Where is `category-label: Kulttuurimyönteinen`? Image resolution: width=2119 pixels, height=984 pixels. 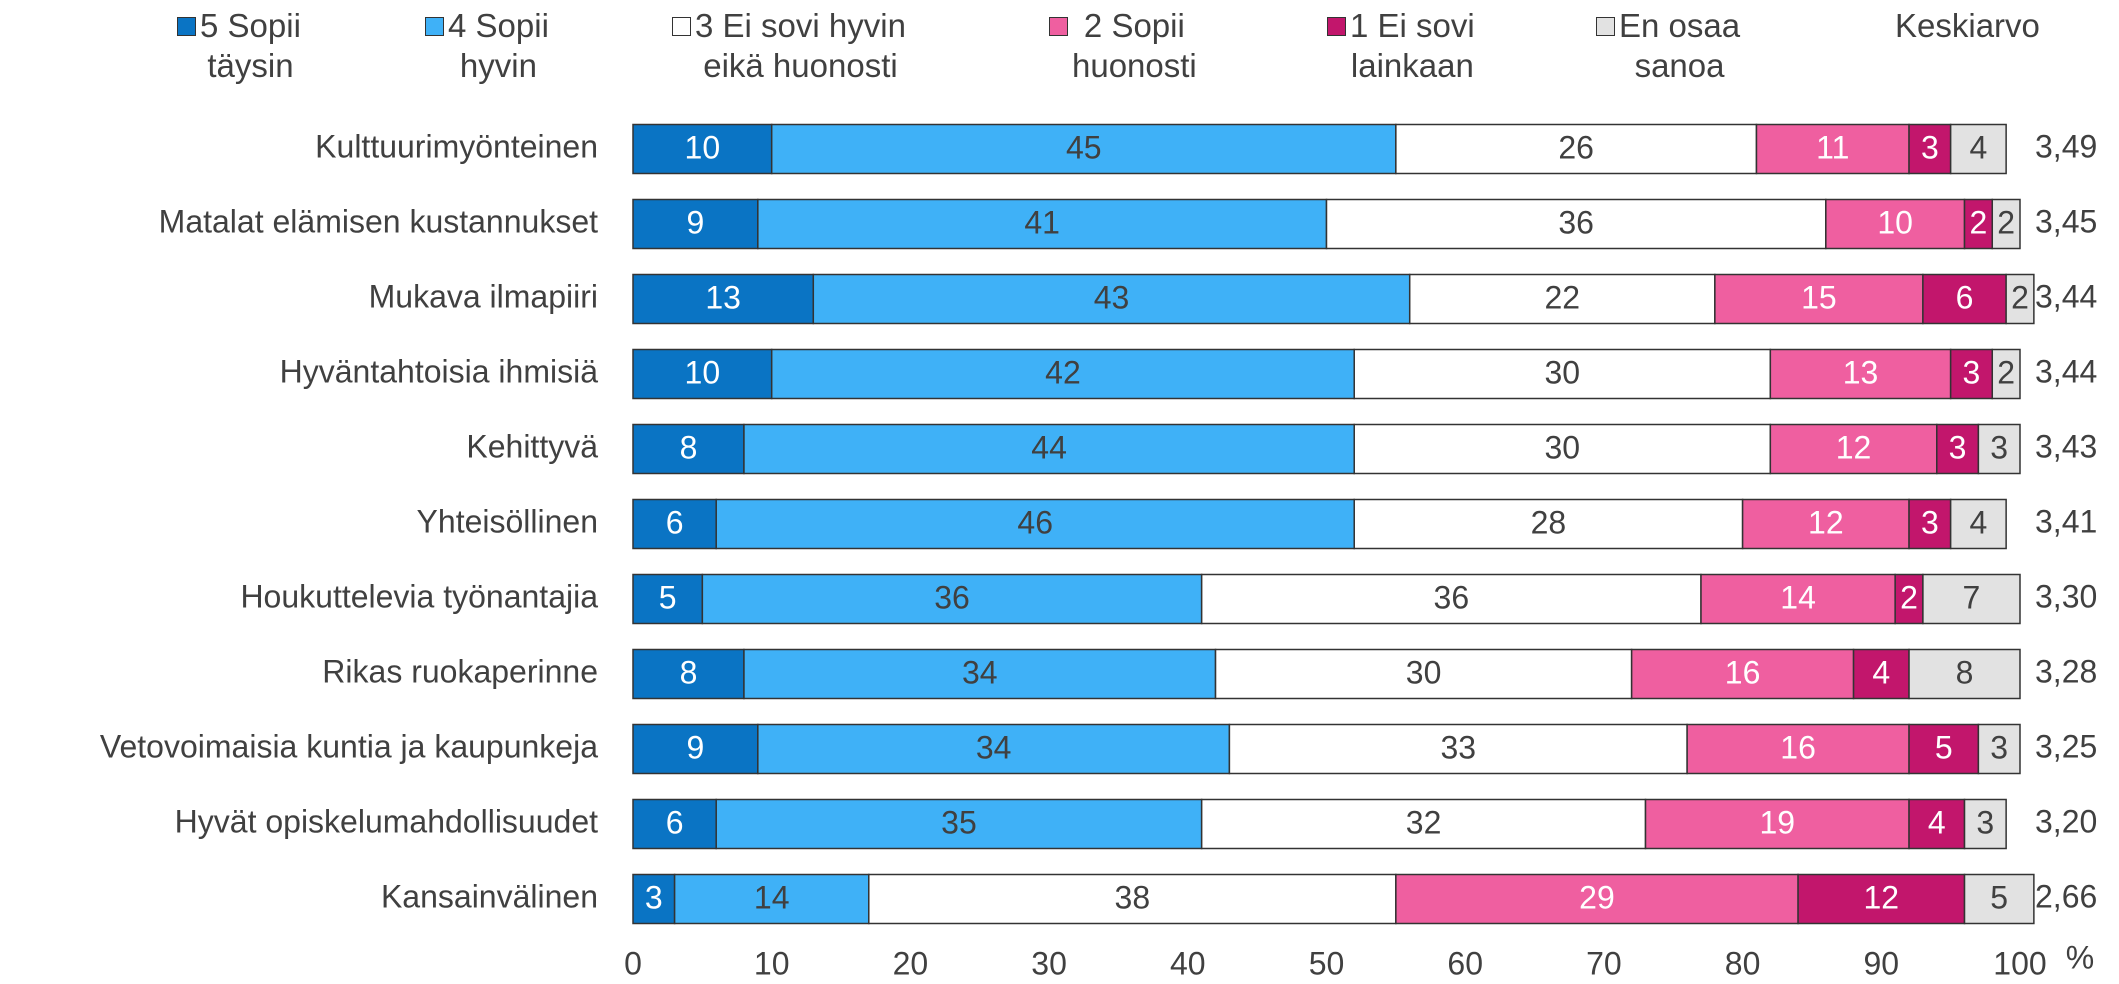
category-label: Kulttuurimyönteinen is located at coordinates (456, 146).